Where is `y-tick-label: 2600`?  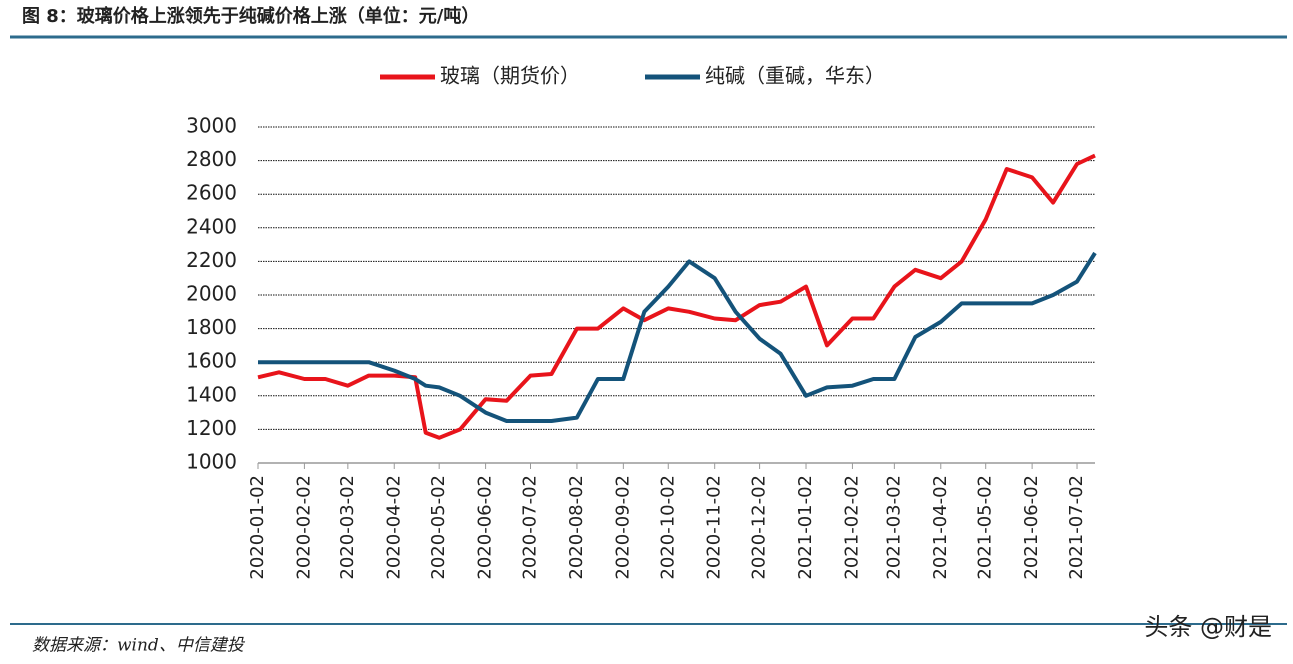 y-tick-label: 2600 is located at coordinates (211, 193).